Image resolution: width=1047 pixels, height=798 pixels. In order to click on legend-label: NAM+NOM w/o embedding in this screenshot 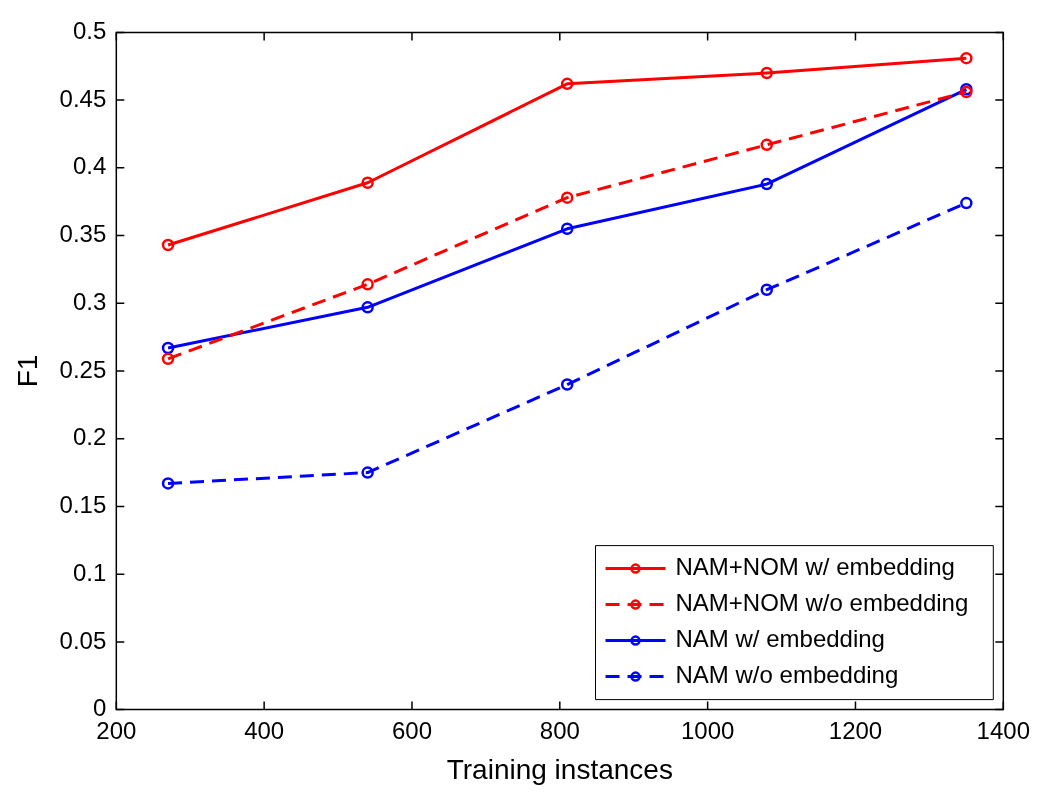, I will do `click(822, 603)`.